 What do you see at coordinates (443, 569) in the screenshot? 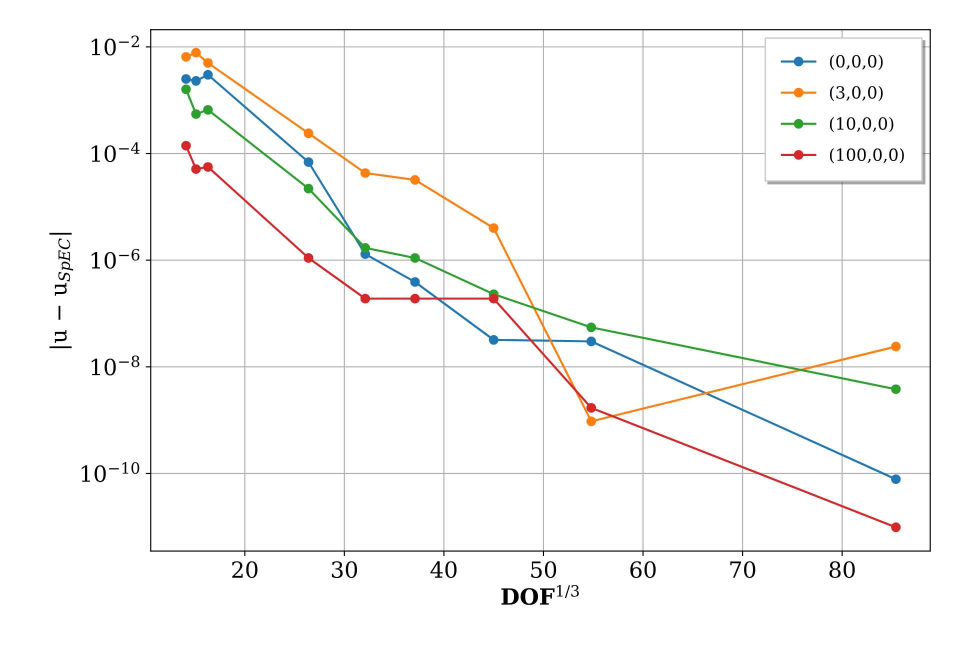
I see `x-tick-label: 40` at bounding box center [443, 569].